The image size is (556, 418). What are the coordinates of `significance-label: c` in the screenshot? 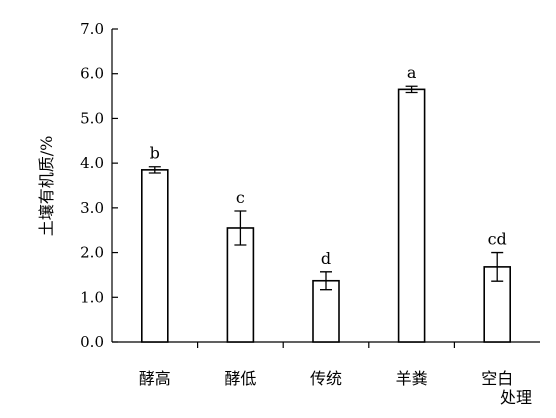 It's located at (240, 197).